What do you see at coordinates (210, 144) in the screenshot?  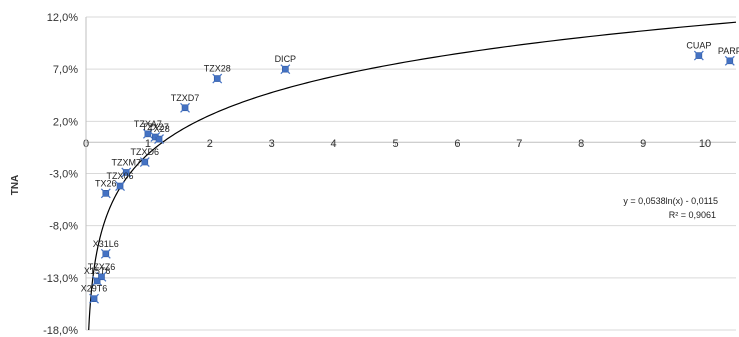 I see `x-tick-label: 2` at bounding box center [210, 144].